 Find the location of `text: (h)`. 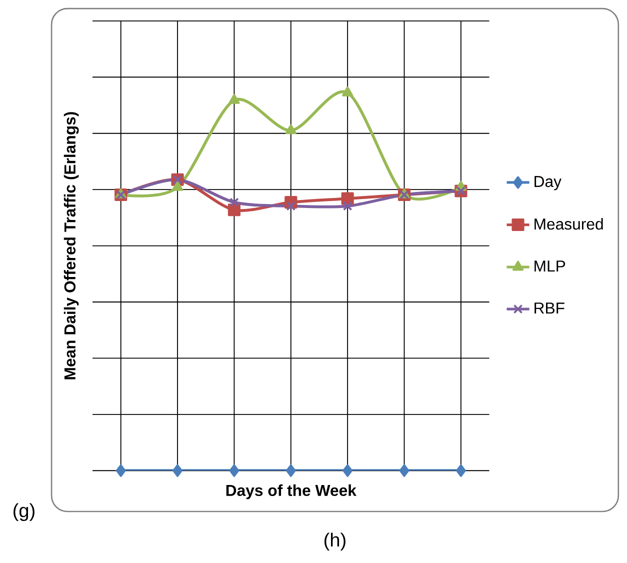

text: (h) is located at coordinates (335, 541).